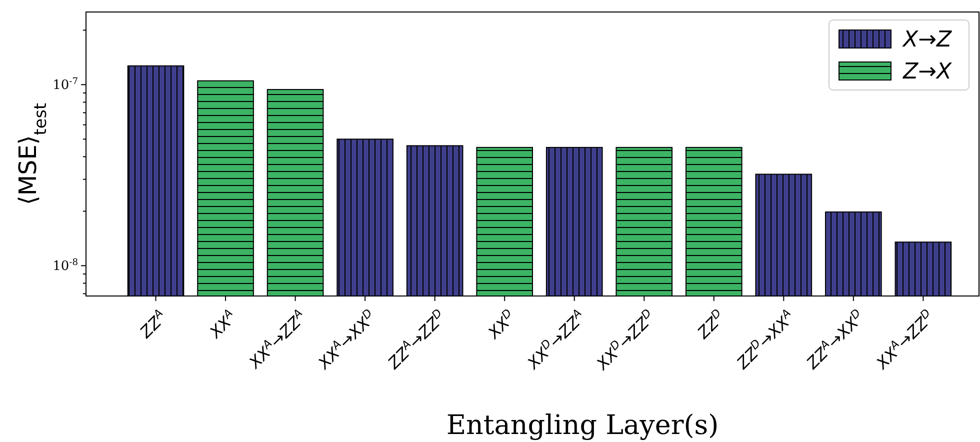  Describe the element at coordinates (65, 266) in the screenshot. I see `y-tick-label: 10$^{-8}$` at that location.